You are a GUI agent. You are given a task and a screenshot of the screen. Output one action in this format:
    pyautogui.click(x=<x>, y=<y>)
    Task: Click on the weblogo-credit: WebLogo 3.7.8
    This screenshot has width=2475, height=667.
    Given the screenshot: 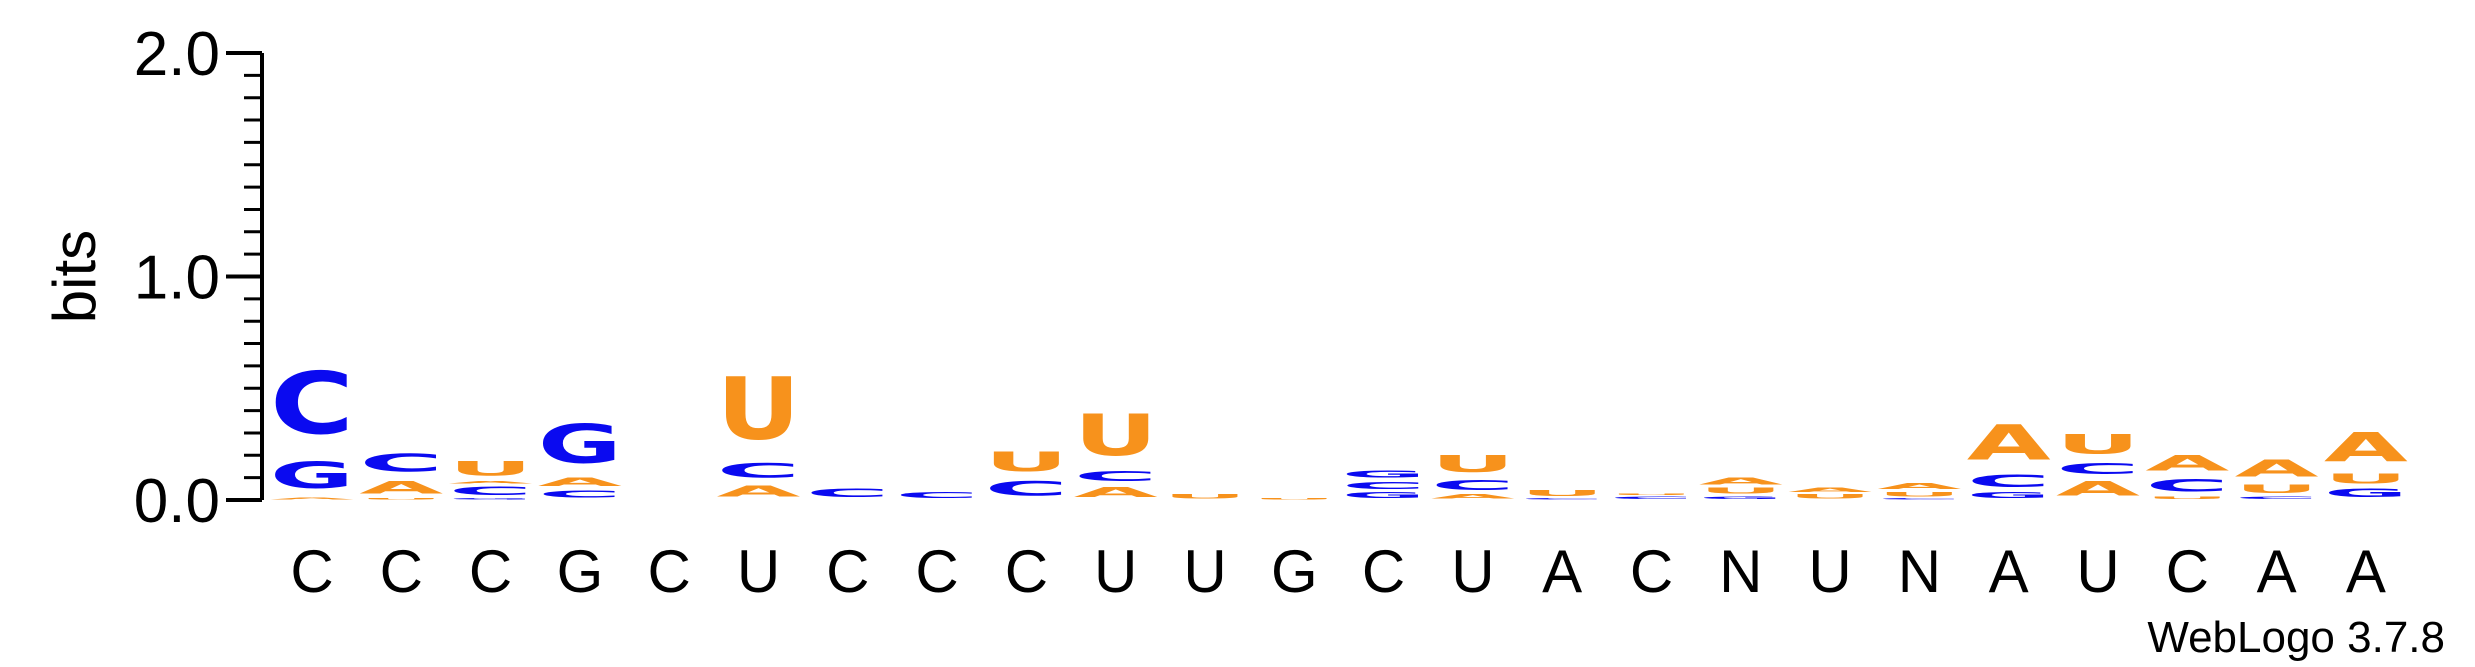 What is the action you would take?
    pyautogui.click(x=2296, y=637)
    